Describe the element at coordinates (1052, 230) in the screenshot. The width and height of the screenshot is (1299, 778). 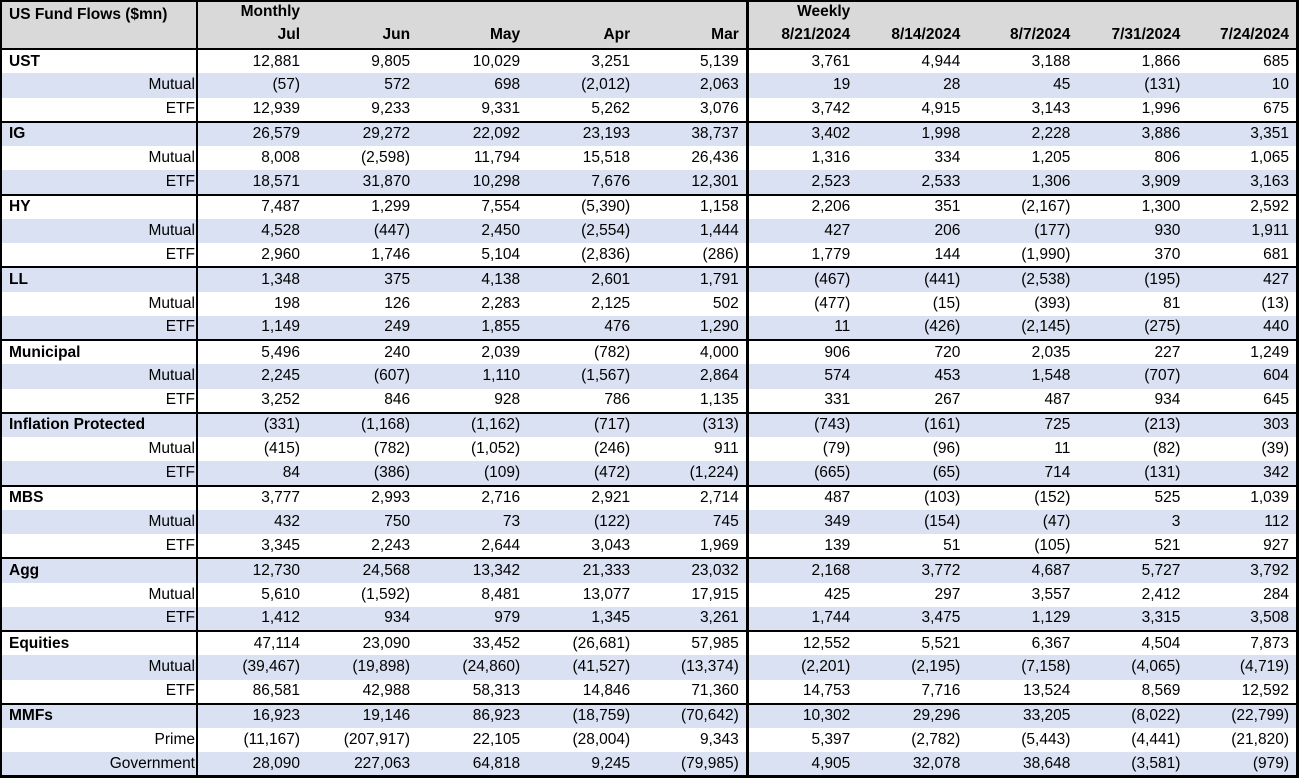
I see `cell-value: (177)` at that location.